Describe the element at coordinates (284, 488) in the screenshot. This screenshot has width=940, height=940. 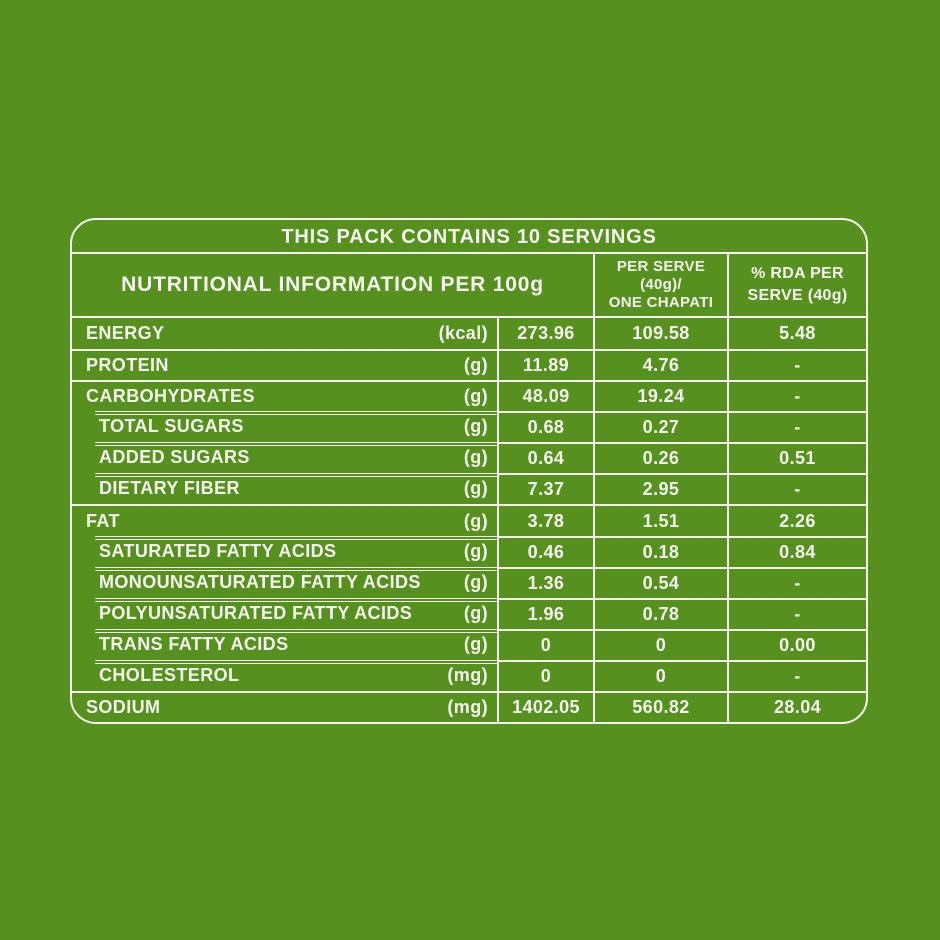
I see `nutrient-label-cell: DIETARY FIBER (g)` at that location.